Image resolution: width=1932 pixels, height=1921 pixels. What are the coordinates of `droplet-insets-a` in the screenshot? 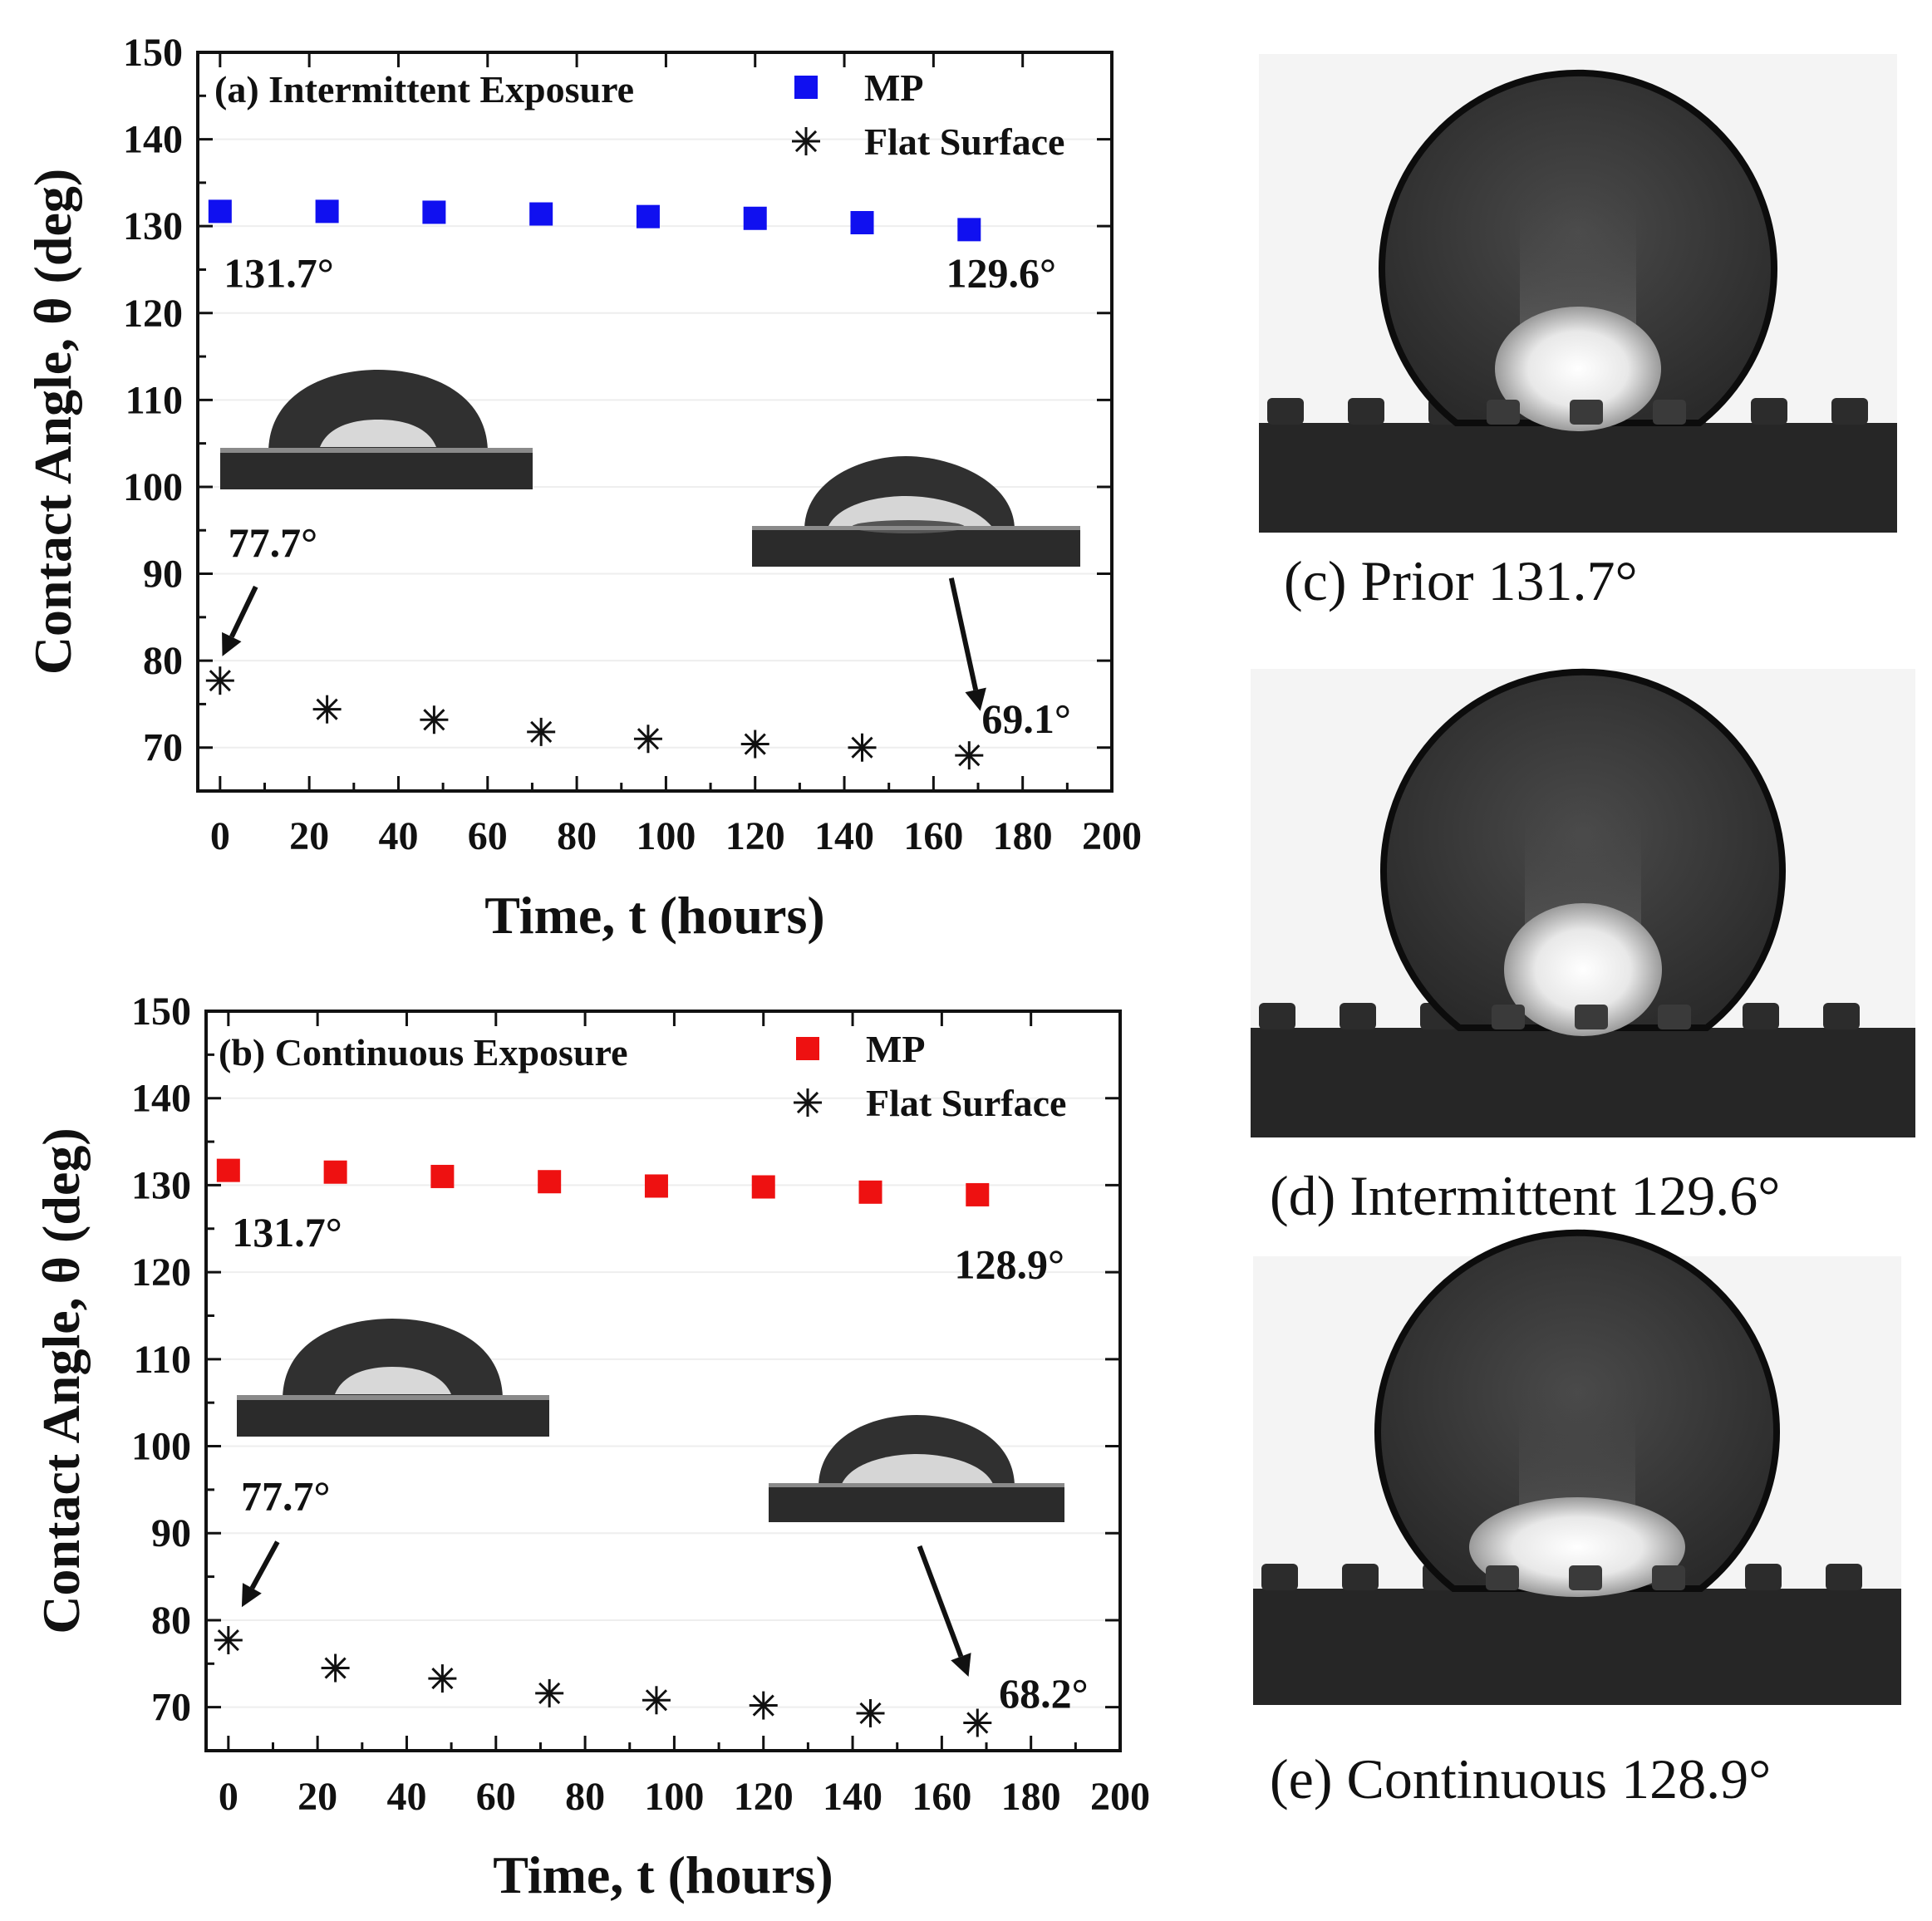 It's located at (650, 469).